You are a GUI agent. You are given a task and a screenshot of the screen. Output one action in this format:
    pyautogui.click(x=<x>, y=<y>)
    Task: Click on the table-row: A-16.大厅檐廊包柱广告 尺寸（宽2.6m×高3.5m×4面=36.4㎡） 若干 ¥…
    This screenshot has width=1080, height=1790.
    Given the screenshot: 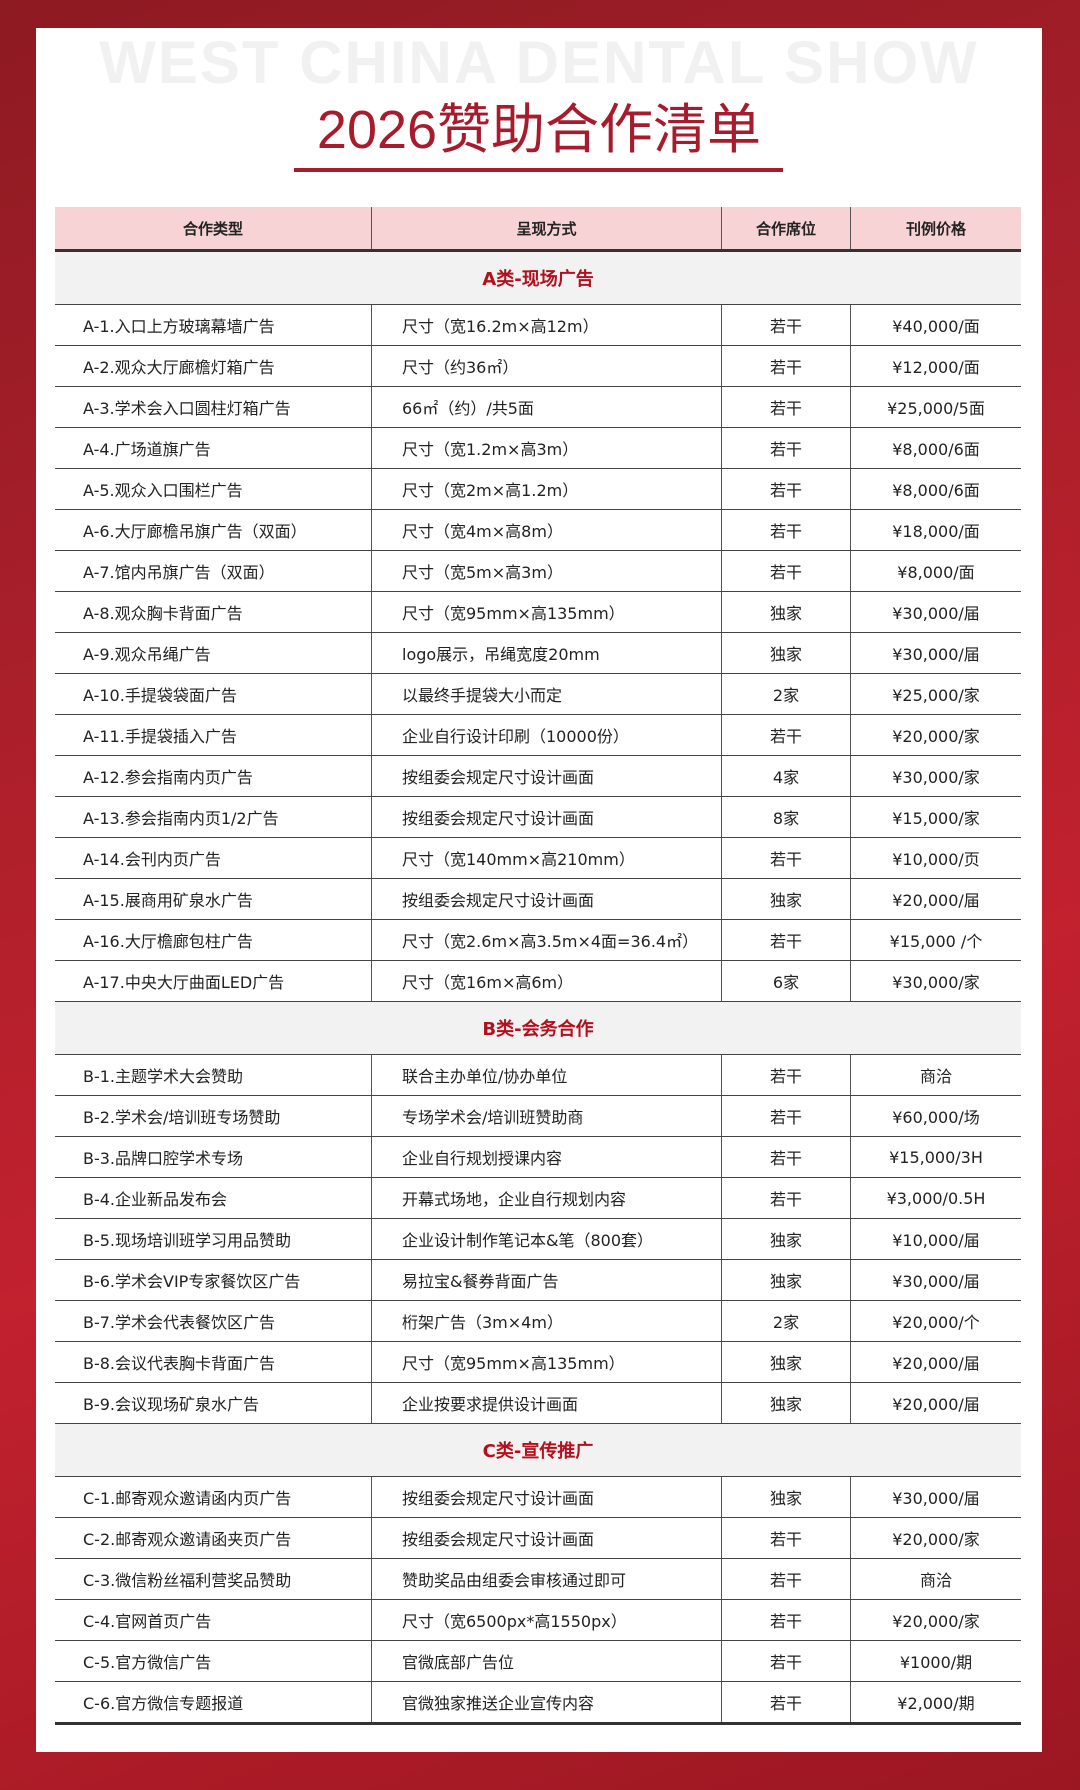 What is the action you would take?
    pyautogui.click(x=538, y=940)
    